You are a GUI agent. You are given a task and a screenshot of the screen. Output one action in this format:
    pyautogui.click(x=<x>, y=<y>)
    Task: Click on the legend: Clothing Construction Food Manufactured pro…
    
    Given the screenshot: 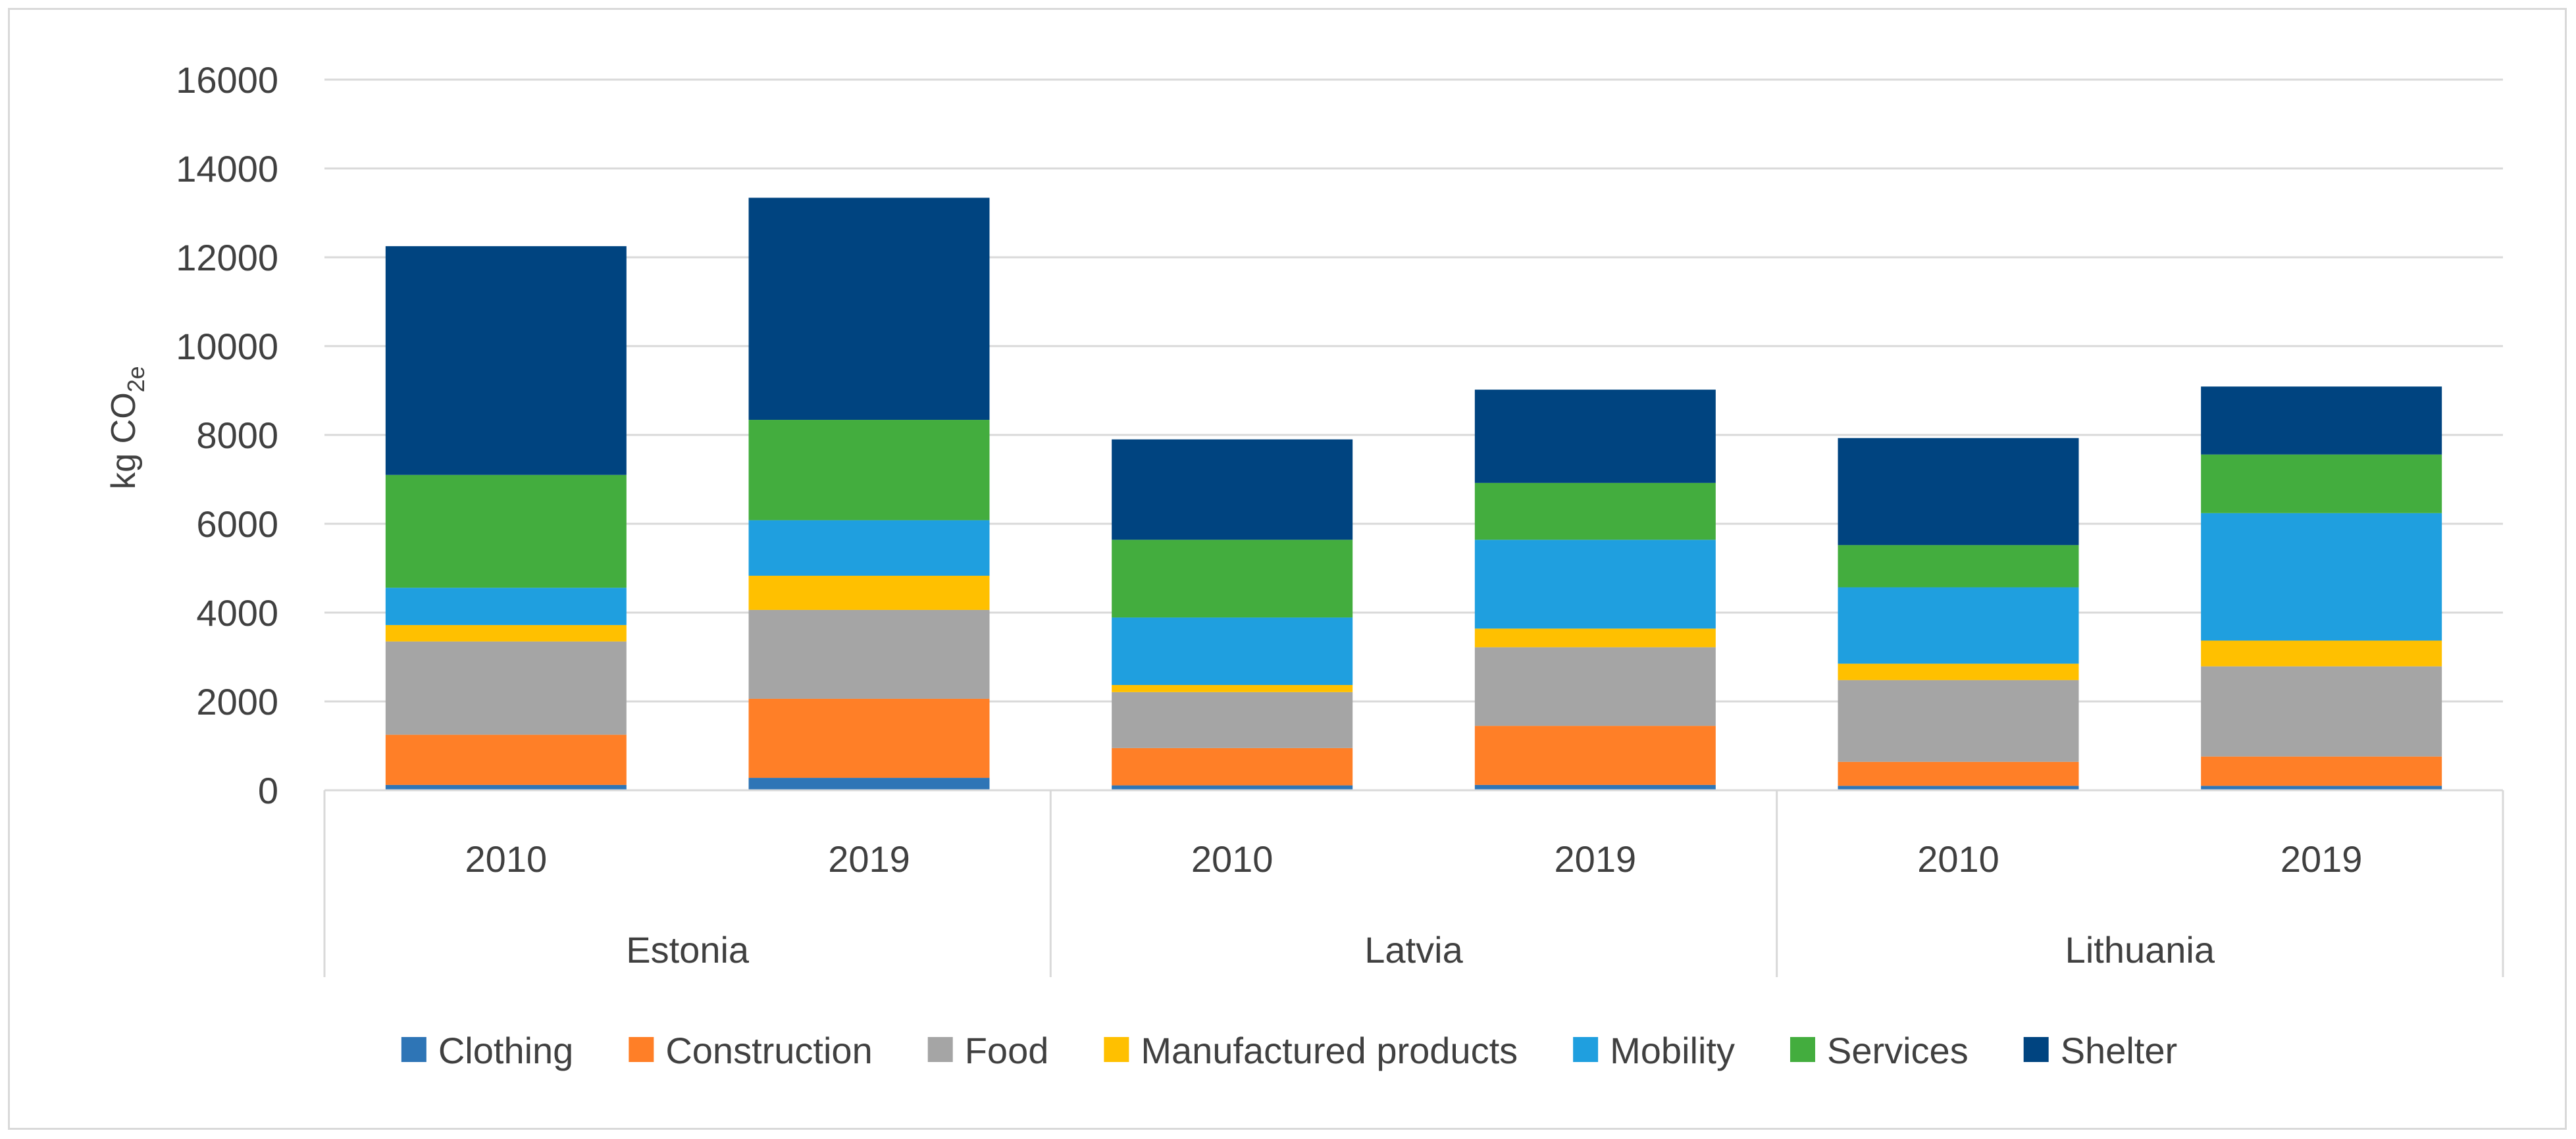 What is the action you would take?
    pyautogui.click(x=1289, y=1050)
    